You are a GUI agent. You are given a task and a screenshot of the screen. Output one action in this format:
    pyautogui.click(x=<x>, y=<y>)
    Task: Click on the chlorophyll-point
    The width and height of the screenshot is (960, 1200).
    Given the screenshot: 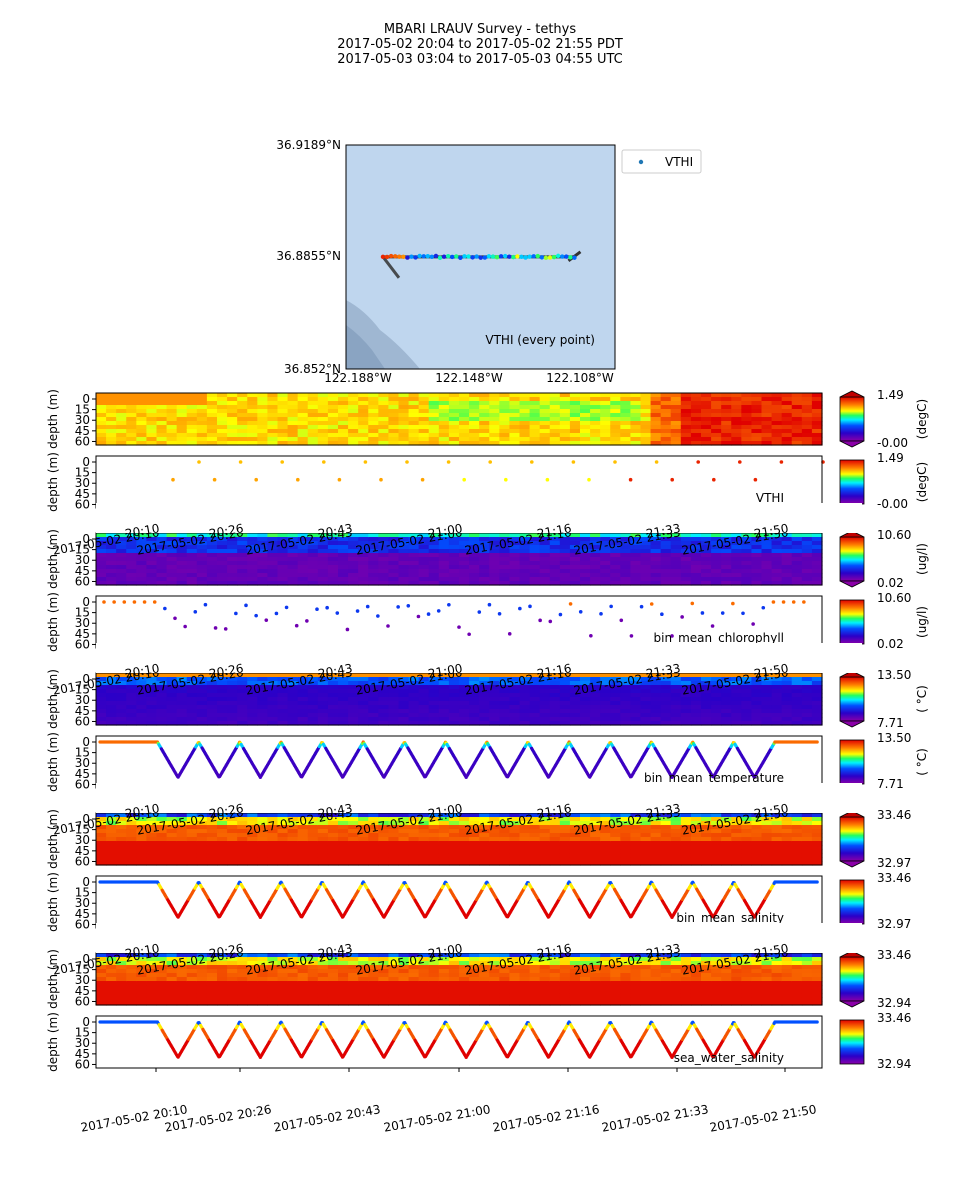 What is the action you would take?
    pyautogui.click(x=804, y=602)
    